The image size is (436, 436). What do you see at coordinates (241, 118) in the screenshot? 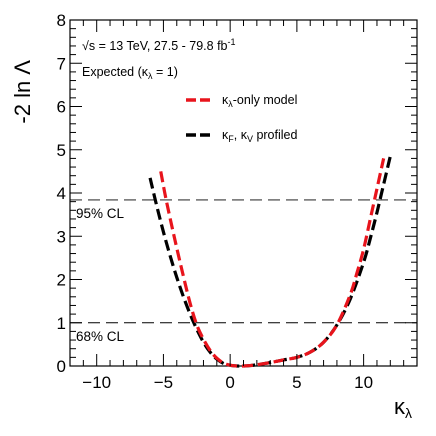
I see `legend: κλ-only model κF, κV profiled` at bounding box center [241, 118].